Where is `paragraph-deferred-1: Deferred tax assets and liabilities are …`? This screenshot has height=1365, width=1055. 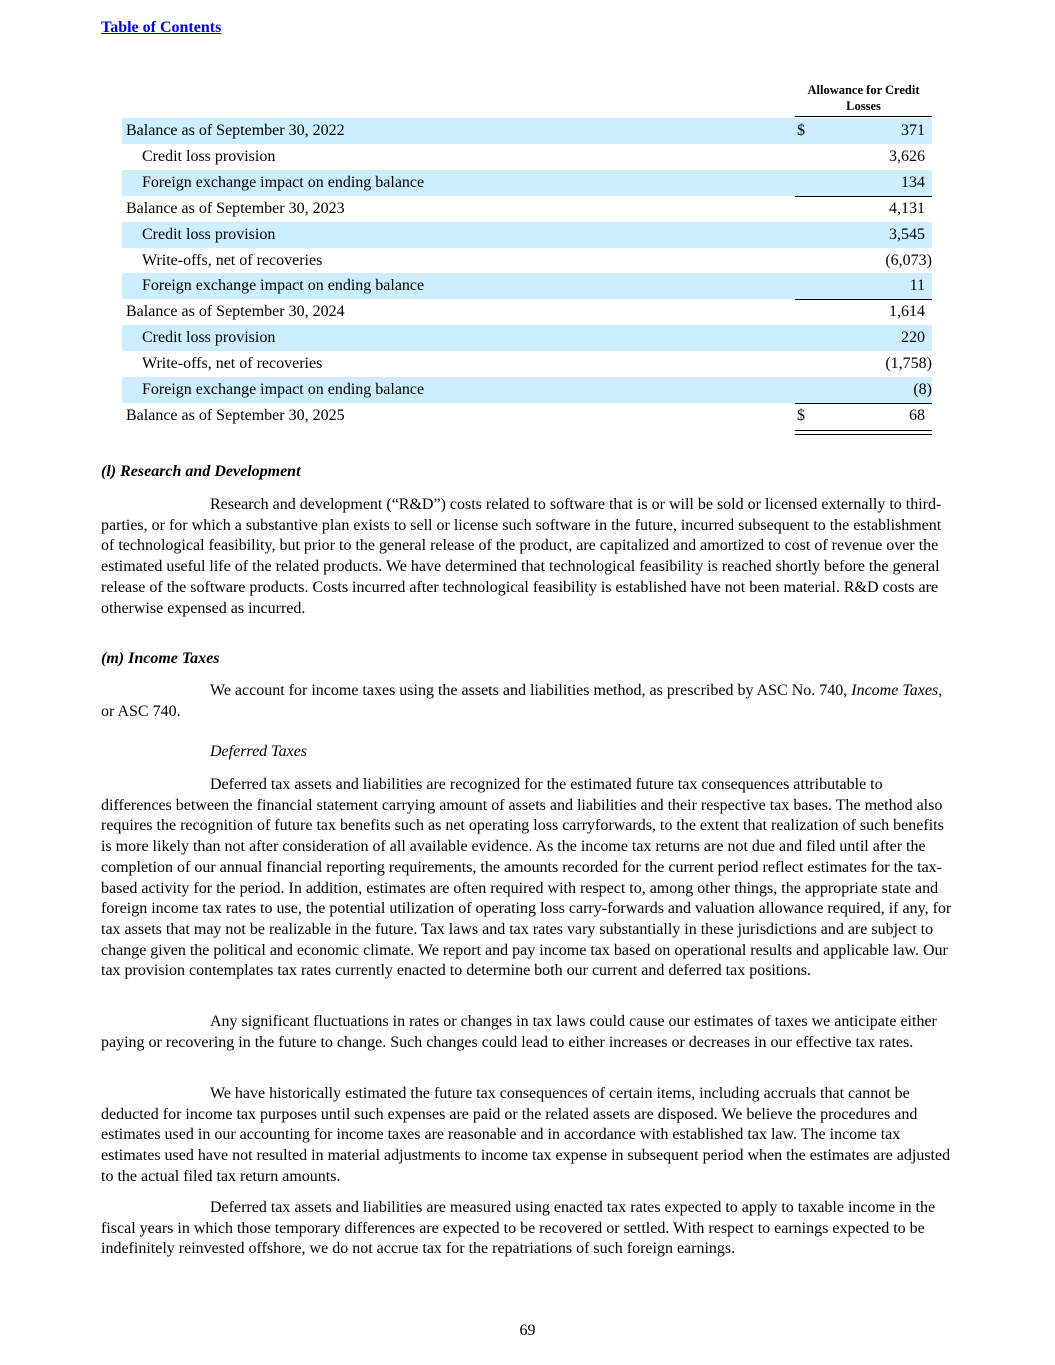 paragraph-deferred-1: Deferred tax assets and liabilities are … is located at coordinates (526, 878).